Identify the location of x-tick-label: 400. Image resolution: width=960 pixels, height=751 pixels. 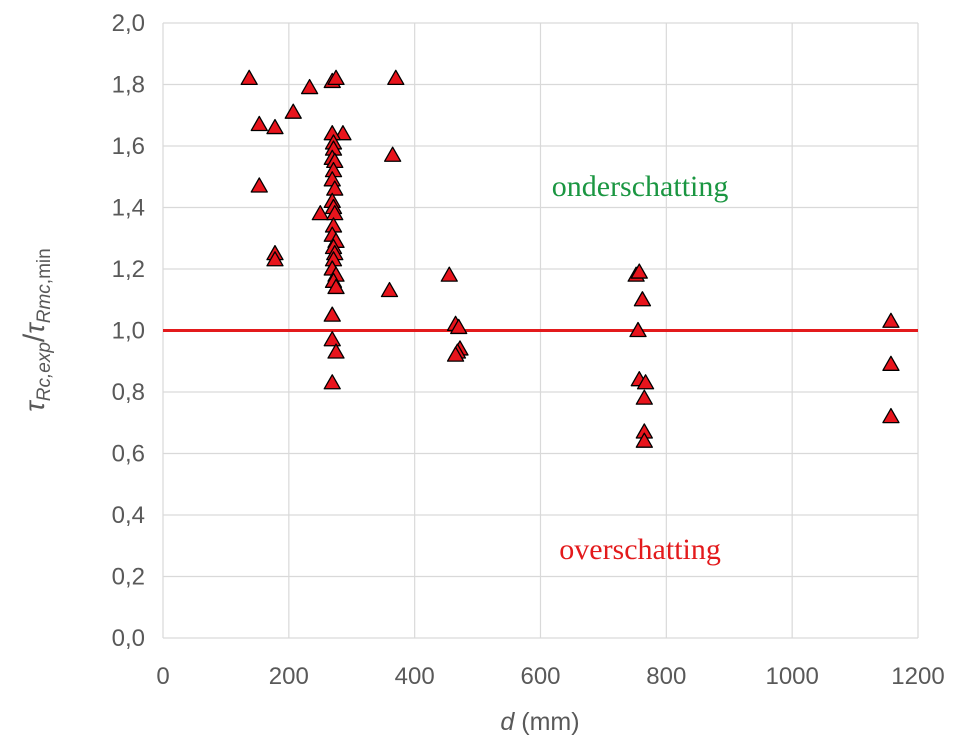
(415, 676).